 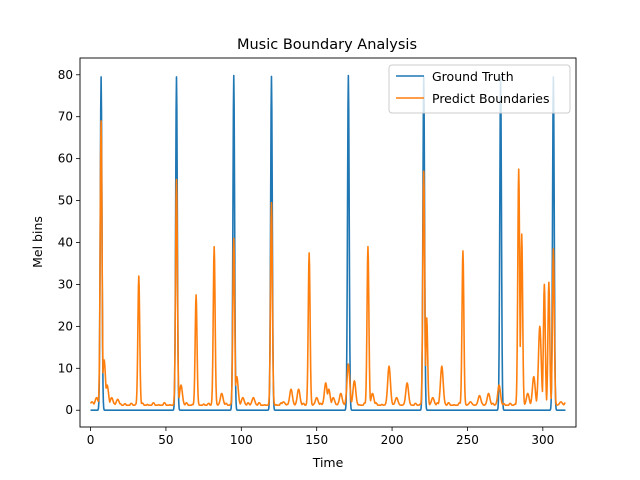 What do you see at coordinates (65, 159) in the screenshot?
I see `y-tick-label: 60` at bounding box center [65, 159].